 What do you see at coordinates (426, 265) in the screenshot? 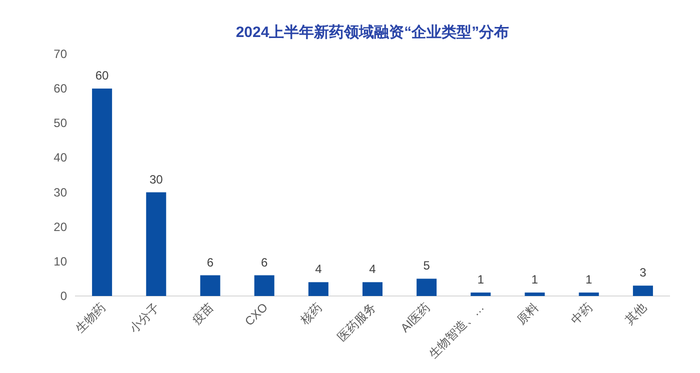
I see `data-label: 5` at bounding box center [426, 265].